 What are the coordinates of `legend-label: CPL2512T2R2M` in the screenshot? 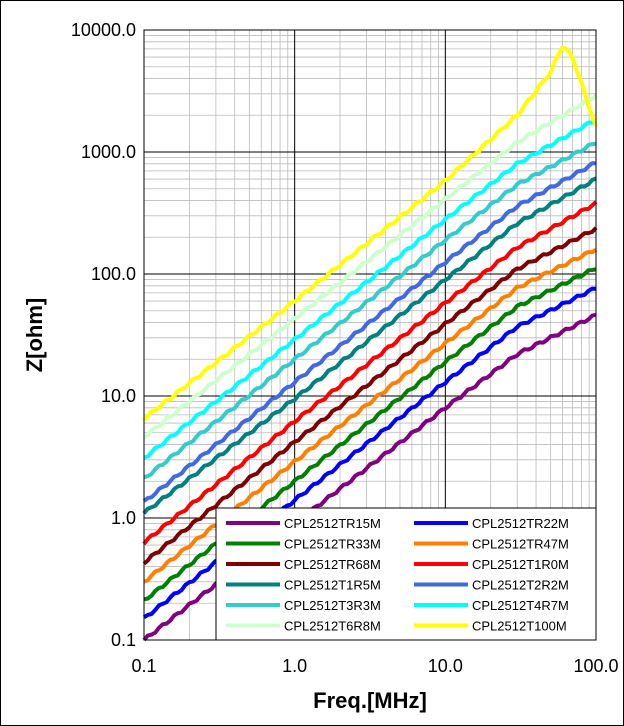 It's located at (520, 585).